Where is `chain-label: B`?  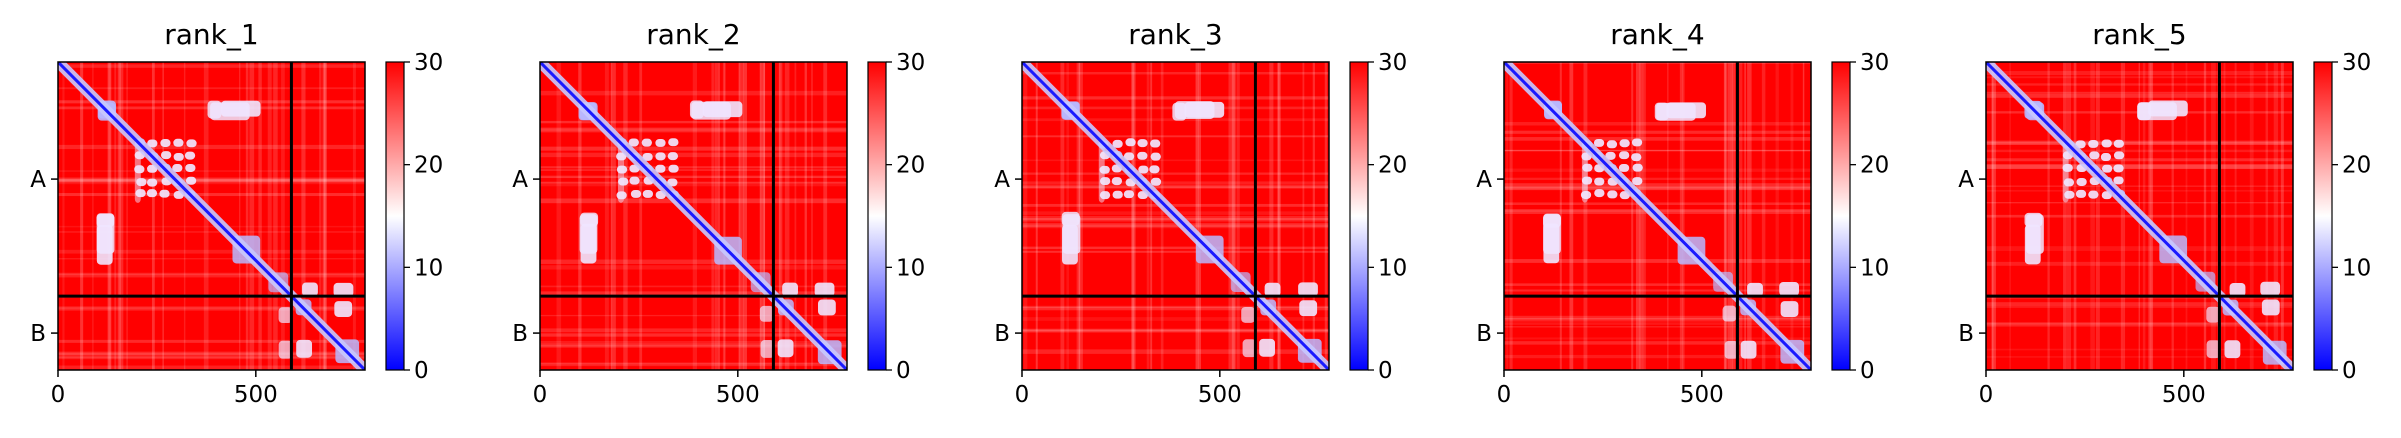 chain-label: B is located at coordinates (38, 334).